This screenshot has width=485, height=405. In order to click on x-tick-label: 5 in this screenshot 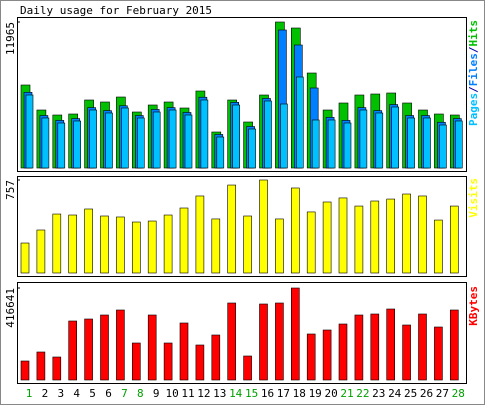, I will do `click(92, 393)`.